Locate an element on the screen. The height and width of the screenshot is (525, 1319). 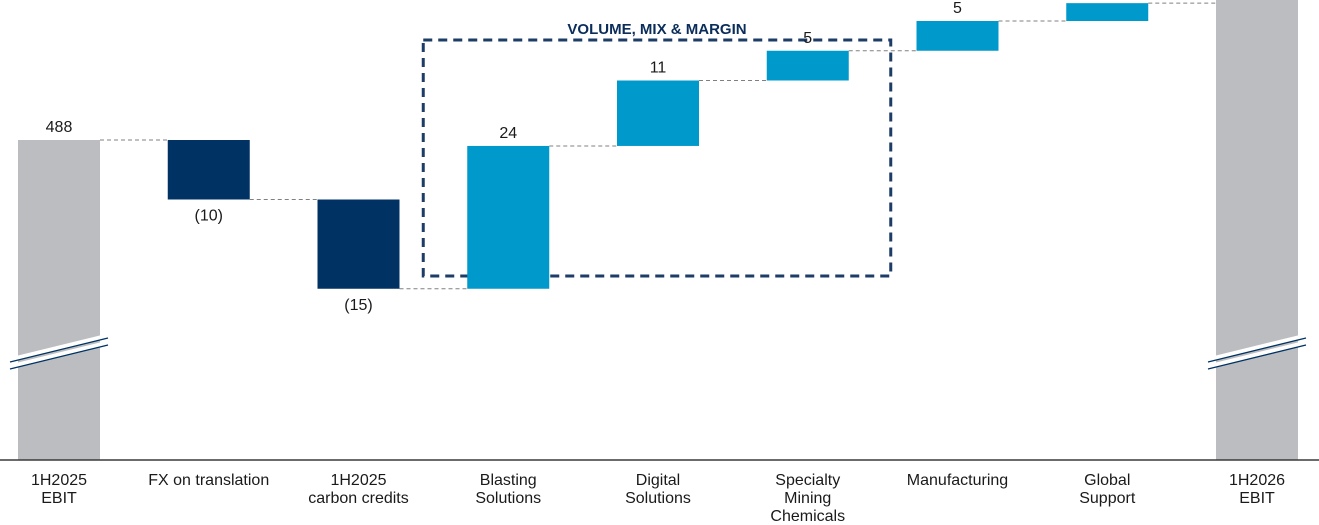
category-label: Support is located at coordinates (1107, 498).